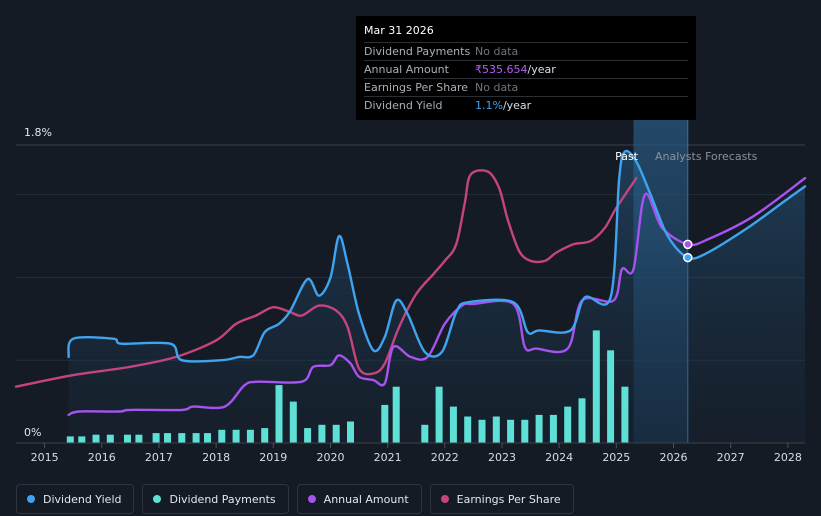 This screenshot has width=821, height=516. I want to click on y-axis-top-label: 1.8%, so click(38, 132).